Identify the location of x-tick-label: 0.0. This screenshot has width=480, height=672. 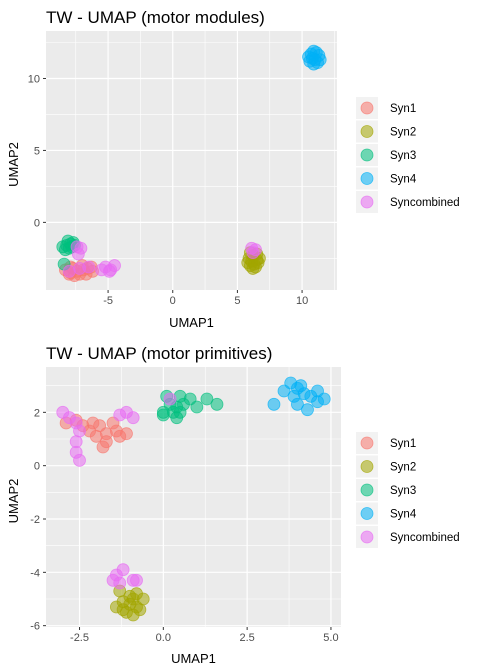
(163, 638).